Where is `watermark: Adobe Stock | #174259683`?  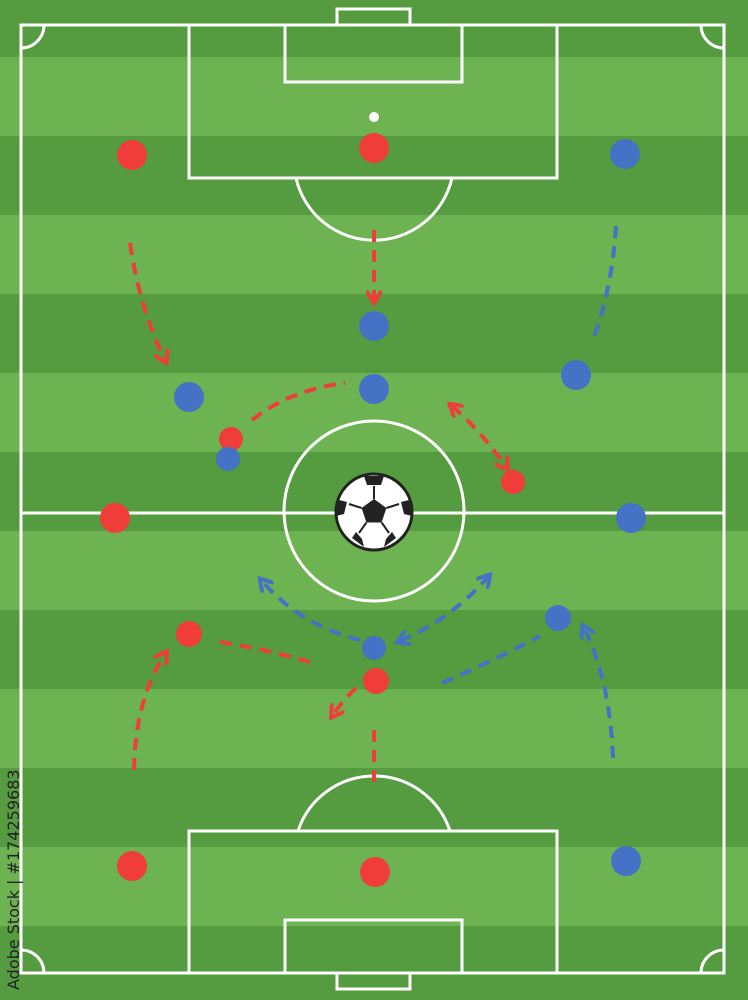 watermark: Adobe Stock | #174259683 is located at coordinates (13, 879).